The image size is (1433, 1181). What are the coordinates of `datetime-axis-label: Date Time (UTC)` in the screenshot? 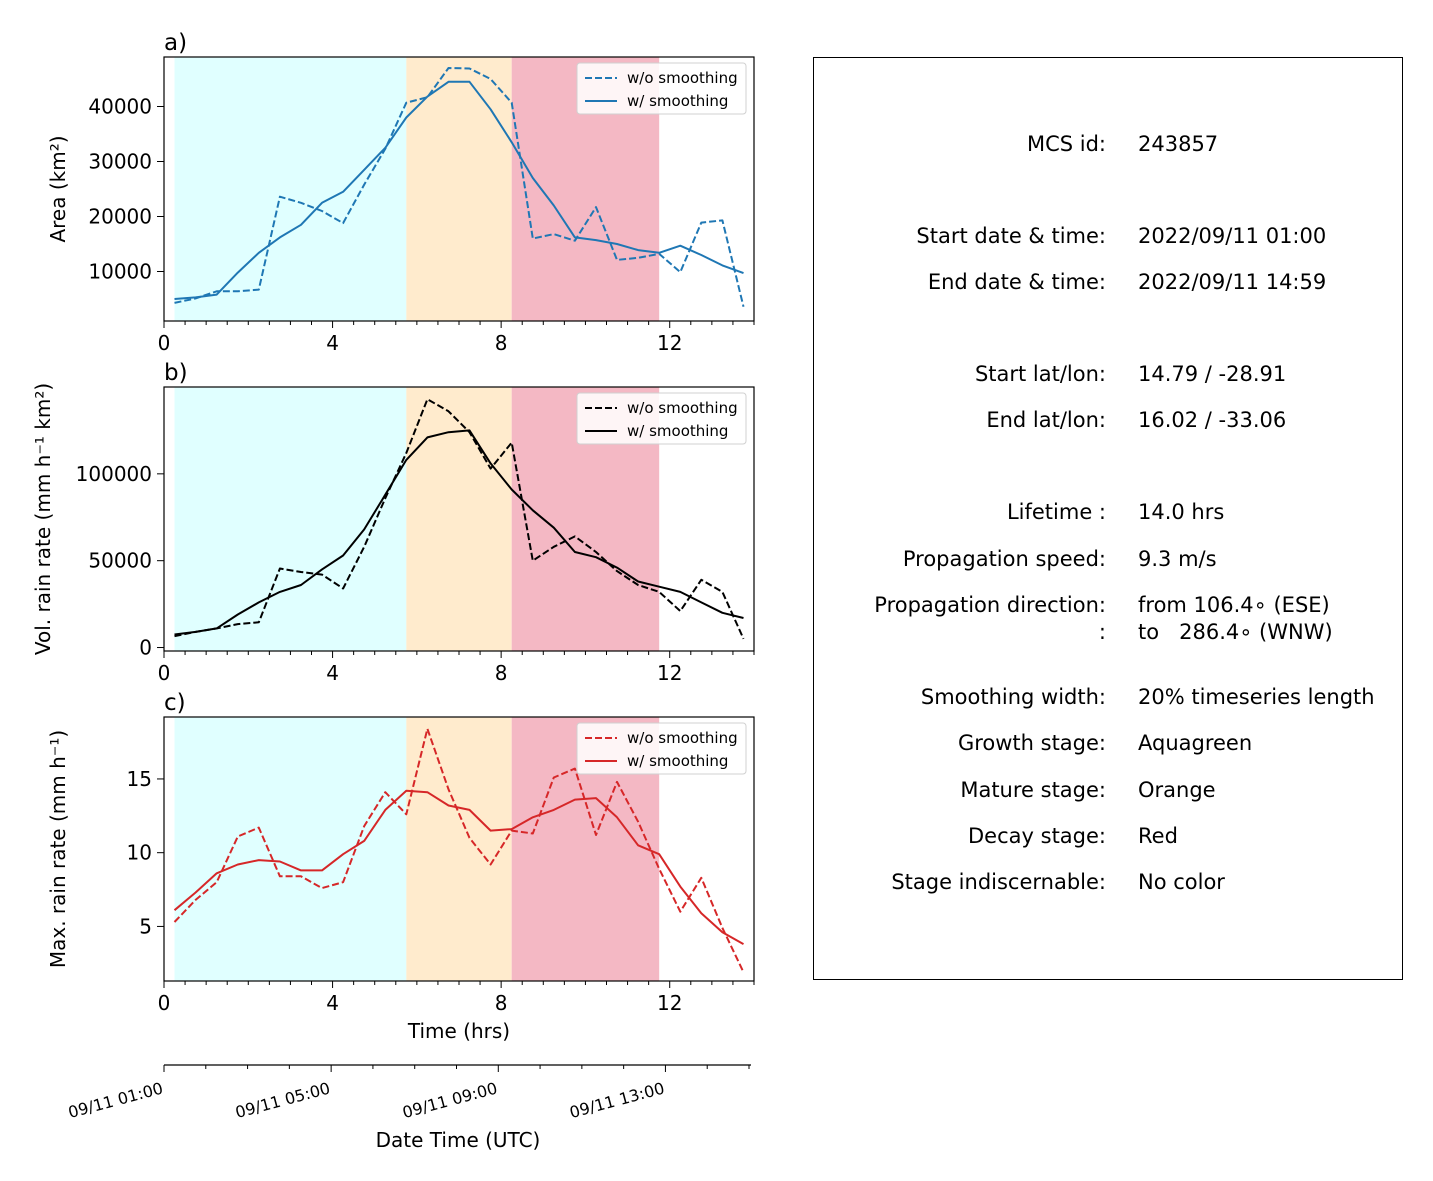 It's located at (458, 1140).